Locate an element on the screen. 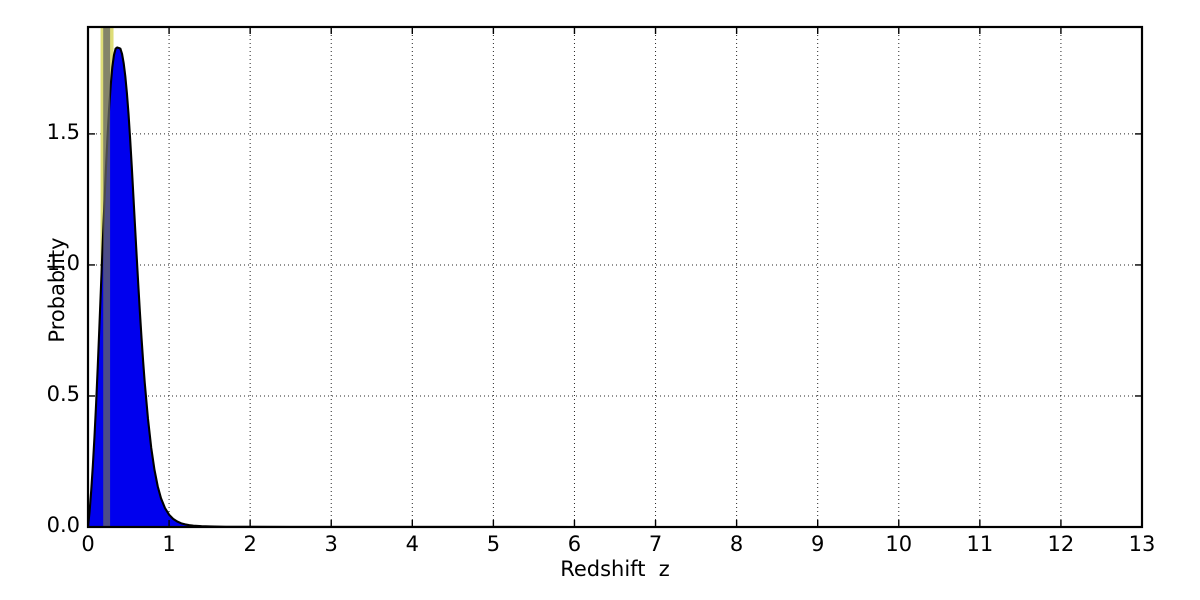 This screenshot has height=600, width=1200. x-axis-label: Redshift z is located at coordinates (615, 569).